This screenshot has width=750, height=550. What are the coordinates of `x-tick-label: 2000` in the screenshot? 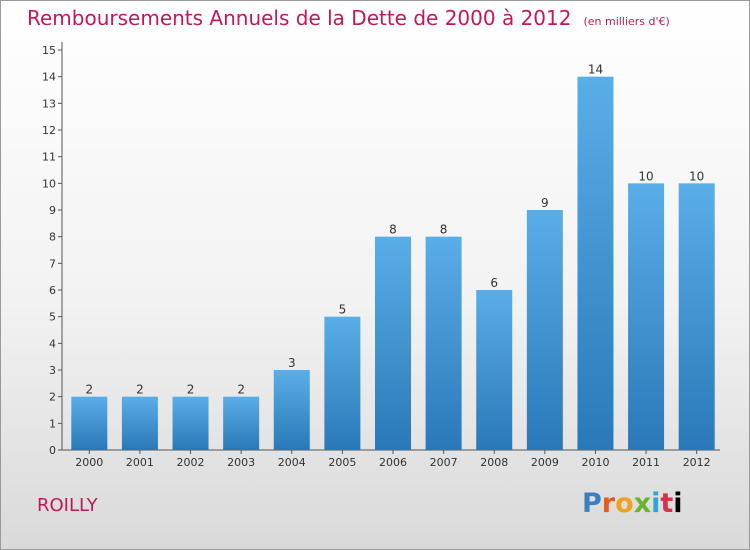 It's located at (89, 462).